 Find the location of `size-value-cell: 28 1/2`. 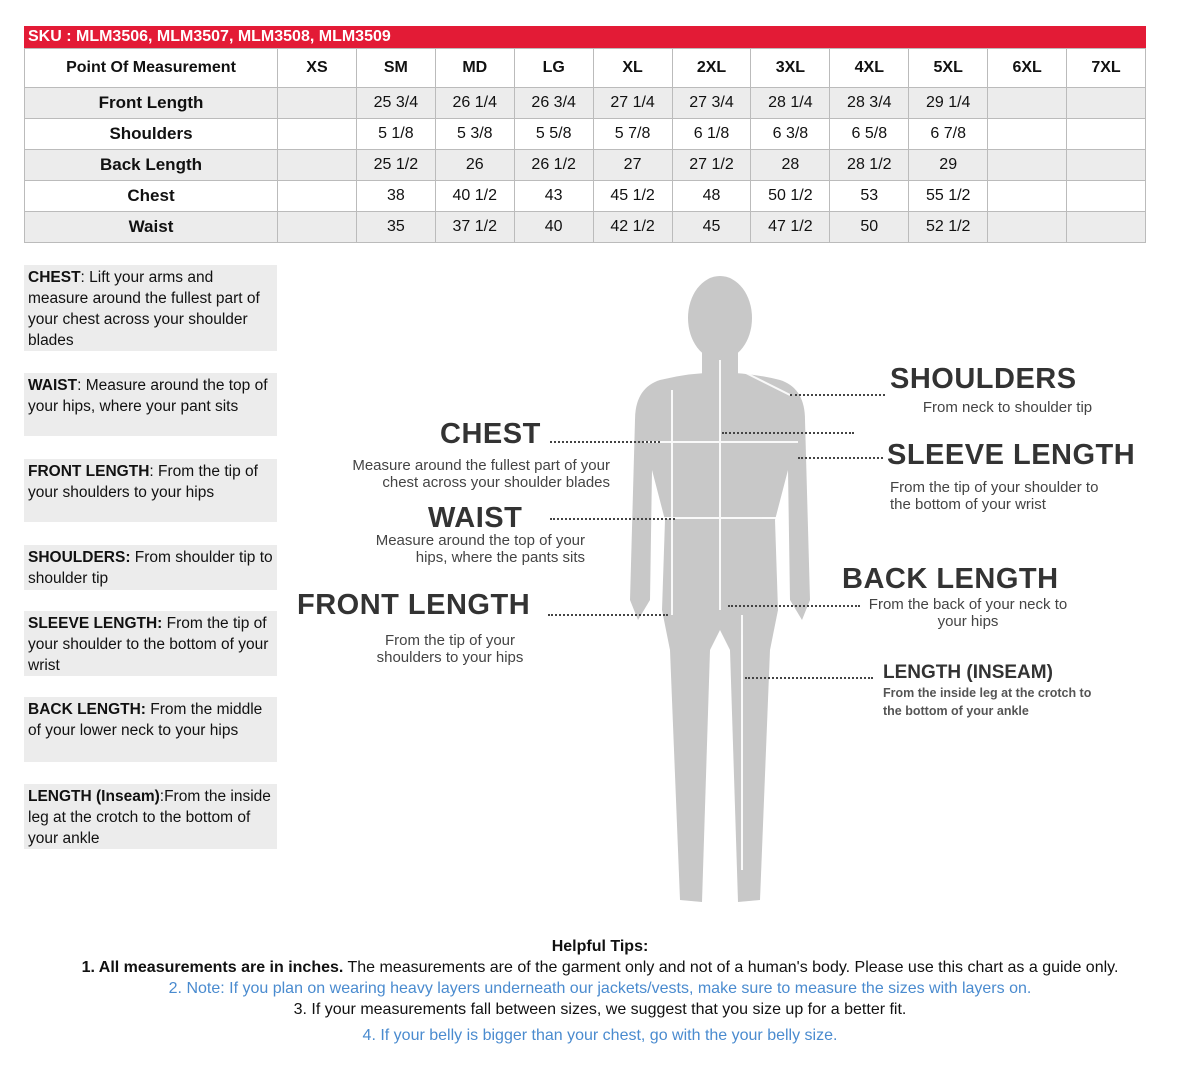

size-value-cell: 28 1/2 is located at coordinates (869, 165).